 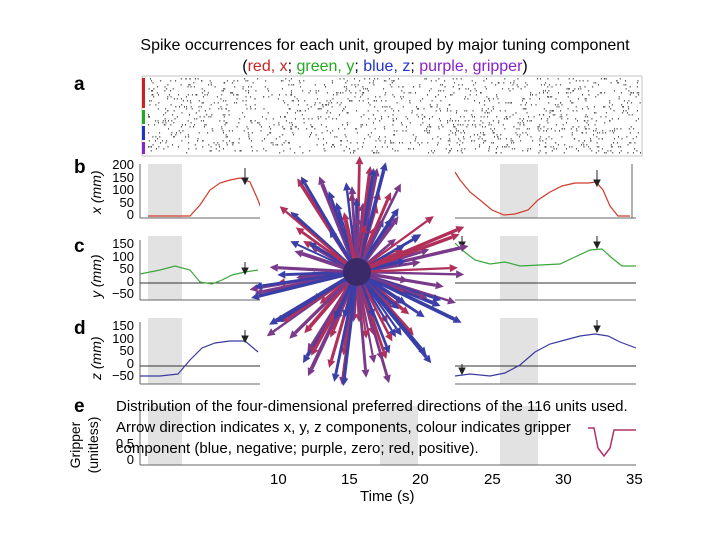 What do you see at coordinates (519, 268) in the screenshot?
I see `shade-band` at bounding box center [519, 268].